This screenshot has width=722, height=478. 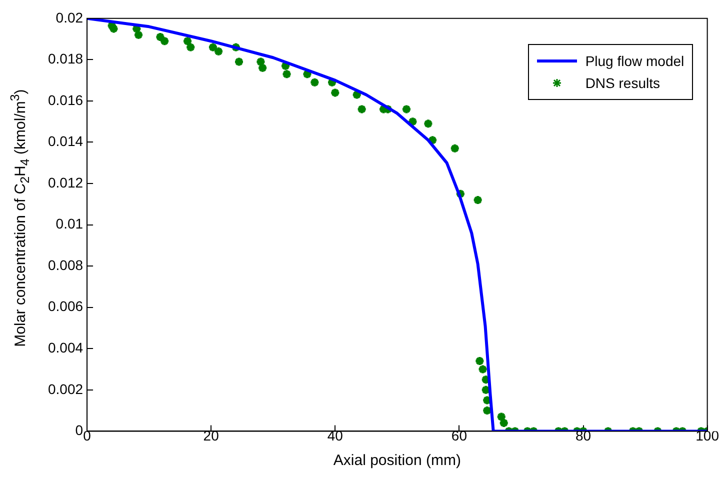 What do you see at coordinates (66, 348) in the screenshot?
I see `y-tick-label: 0.004` at bounding box center [66, 348].